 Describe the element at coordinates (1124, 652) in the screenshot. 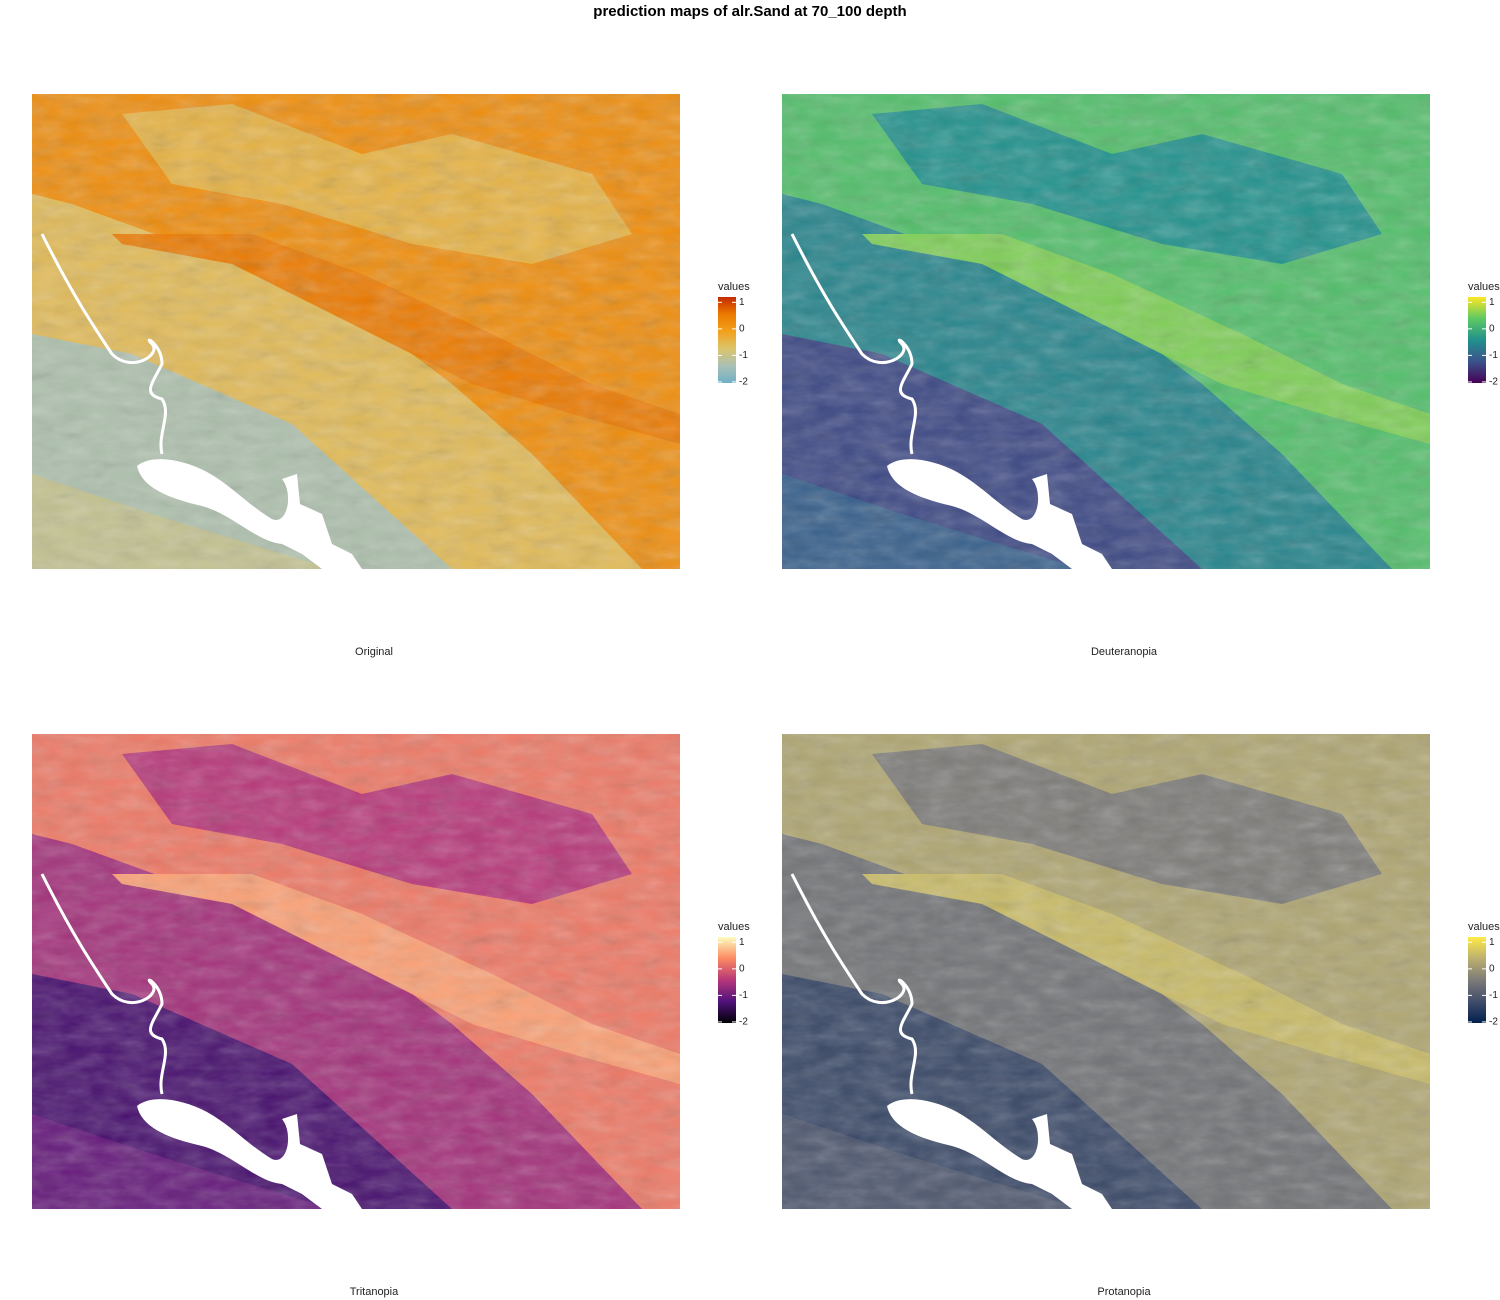

I see `panel-caption: Deuteranopia` at that location.